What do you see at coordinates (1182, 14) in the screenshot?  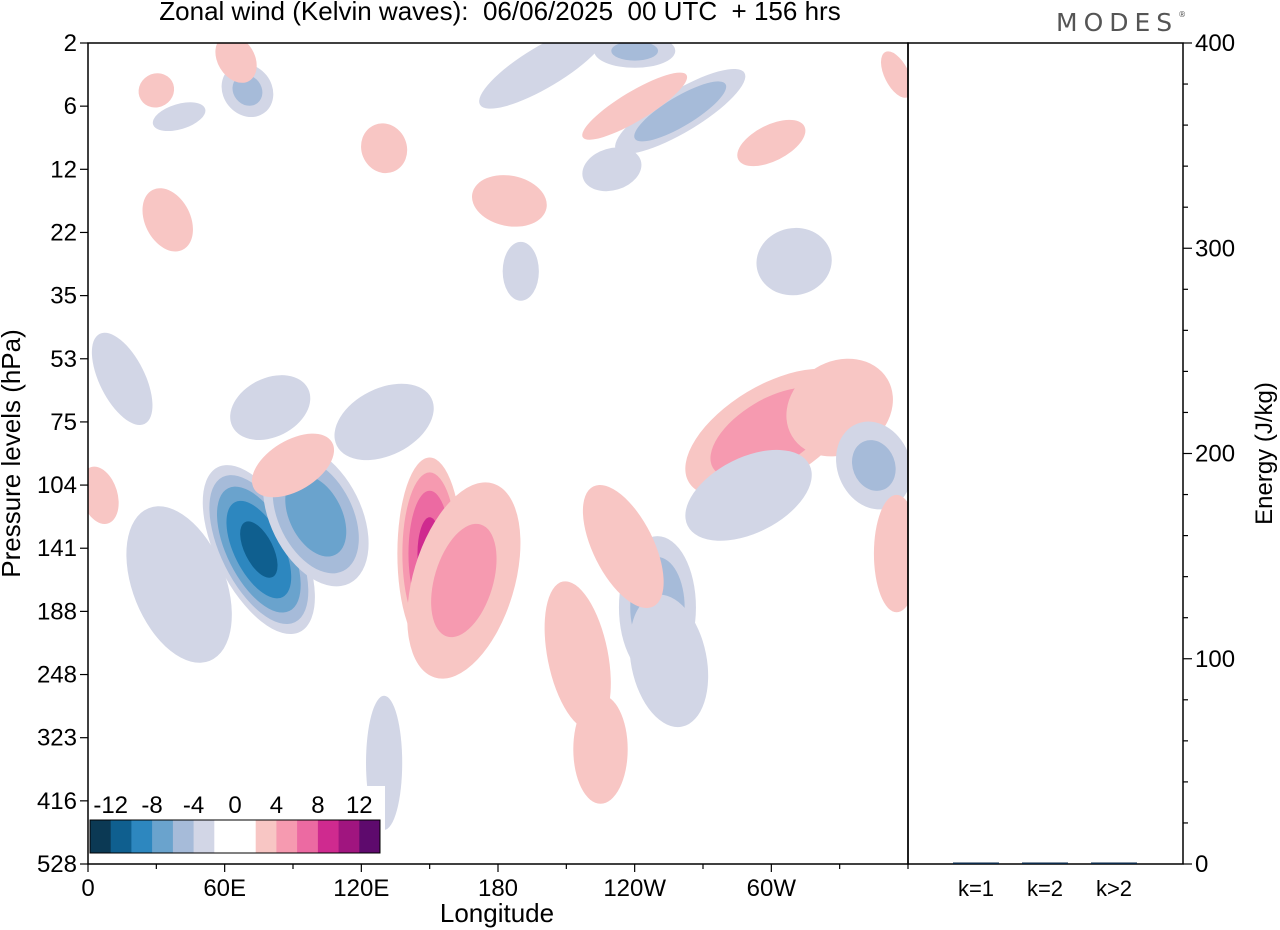 I see `logo-mark: ®` at bounding box center [1182, 14].